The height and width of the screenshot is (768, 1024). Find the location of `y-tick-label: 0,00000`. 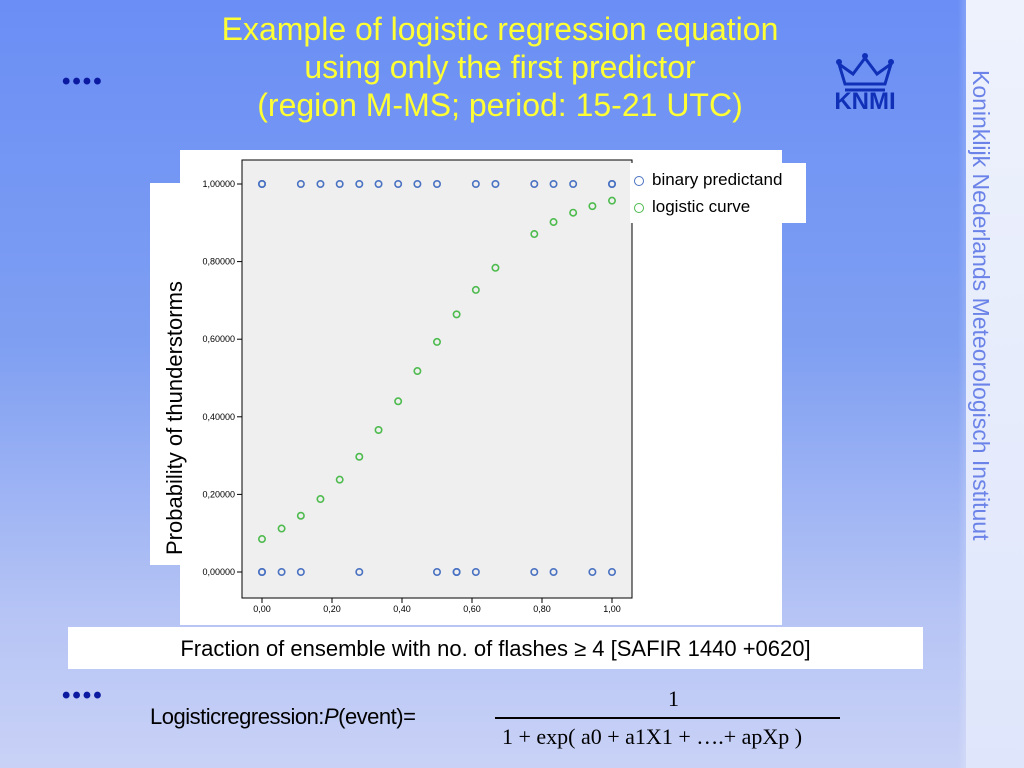

y-tick-label: 0,00000 is located at coordinates (218, 572).